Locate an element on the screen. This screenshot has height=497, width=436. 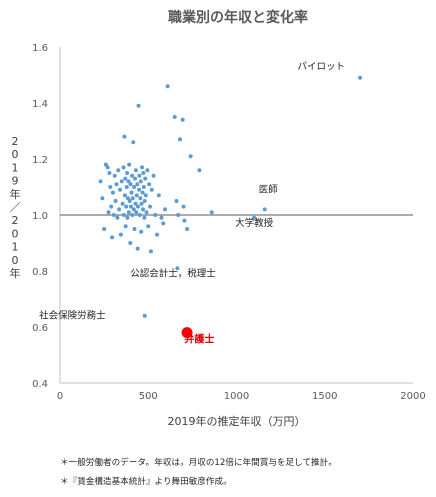
y-tick-label: 1.0 is located at coordinates (40, 216).